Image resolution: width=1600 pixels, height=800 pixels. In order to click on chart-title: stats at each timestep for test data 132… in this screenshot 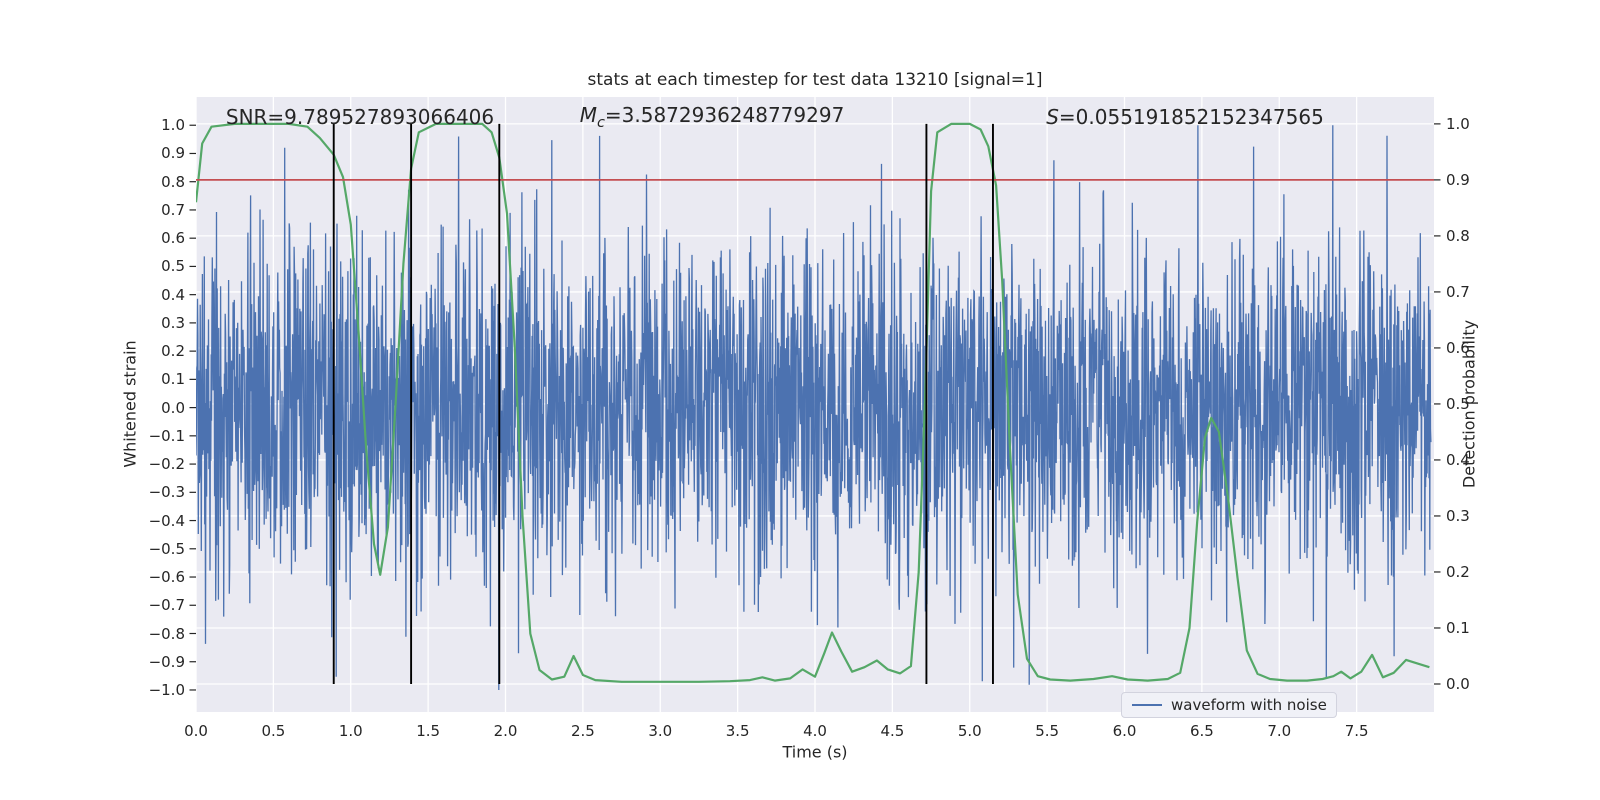, I will do `click(815, 80)`.